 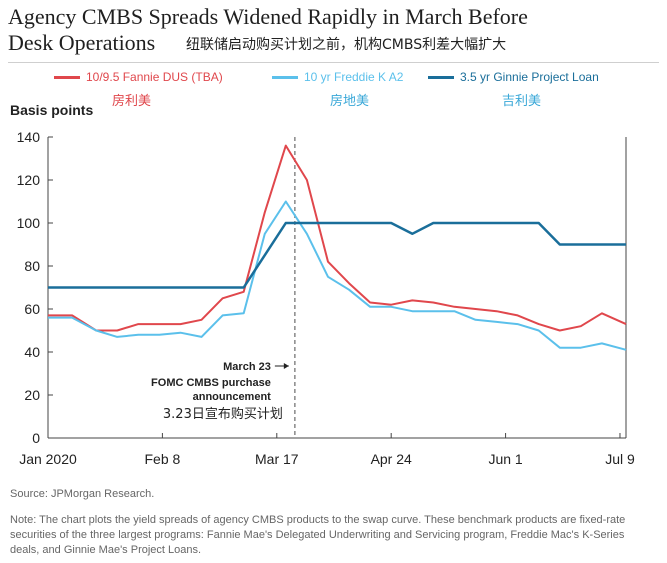 I want to click on legend-cn-fannie: 房利美, so click(x=132, y=101).